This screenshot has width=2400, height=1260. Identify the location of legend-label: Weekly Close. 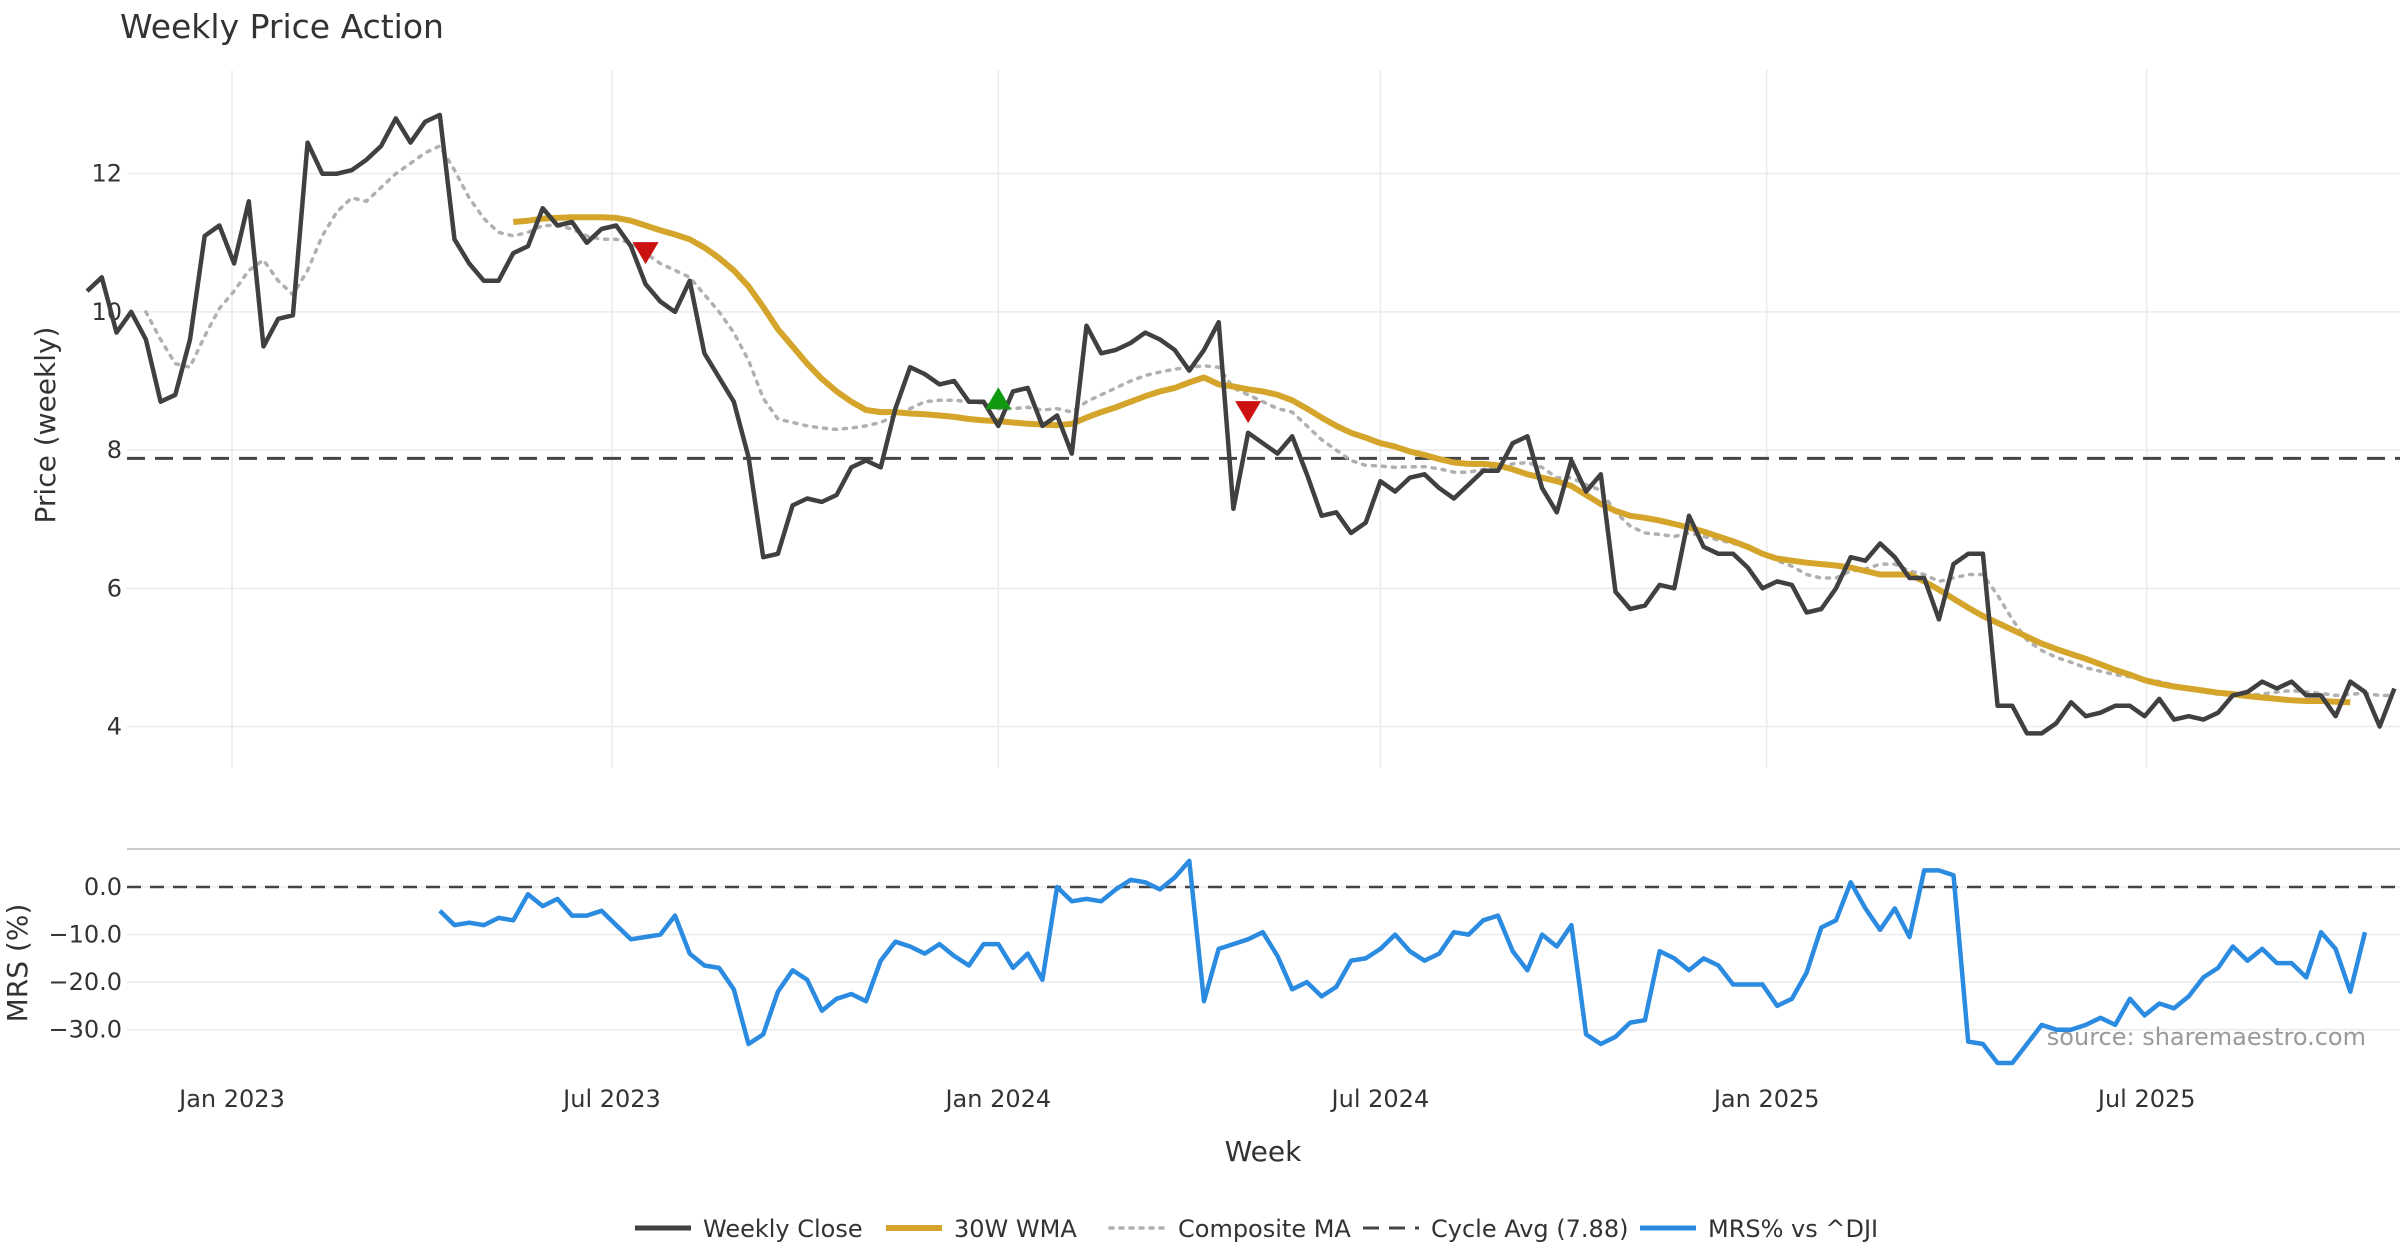
(783, 1229).